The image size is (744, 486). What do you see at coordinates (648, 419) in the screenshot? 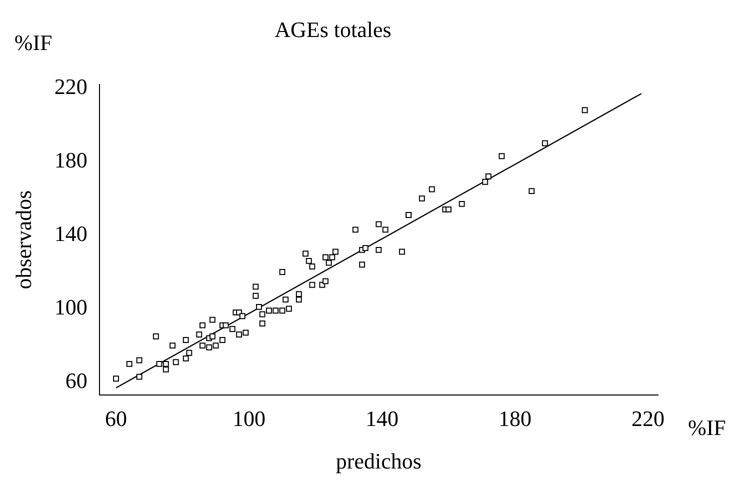
I see `x-tick-label: 220` at bounding box center [648, 419].